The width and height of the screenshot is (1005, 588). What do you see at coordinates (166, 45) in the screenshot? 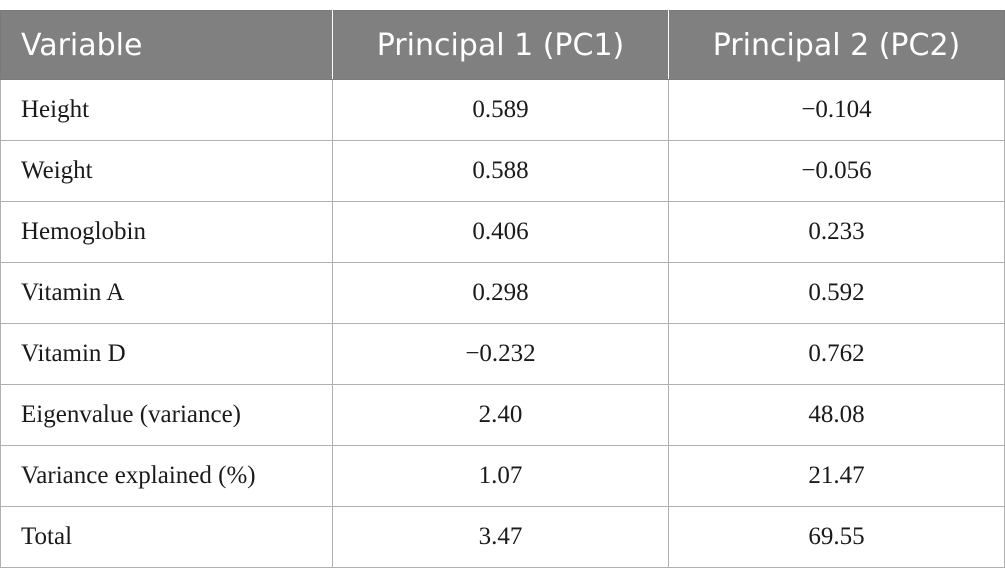
I see `header-variable: Variable` at bounding box center [166, 45].